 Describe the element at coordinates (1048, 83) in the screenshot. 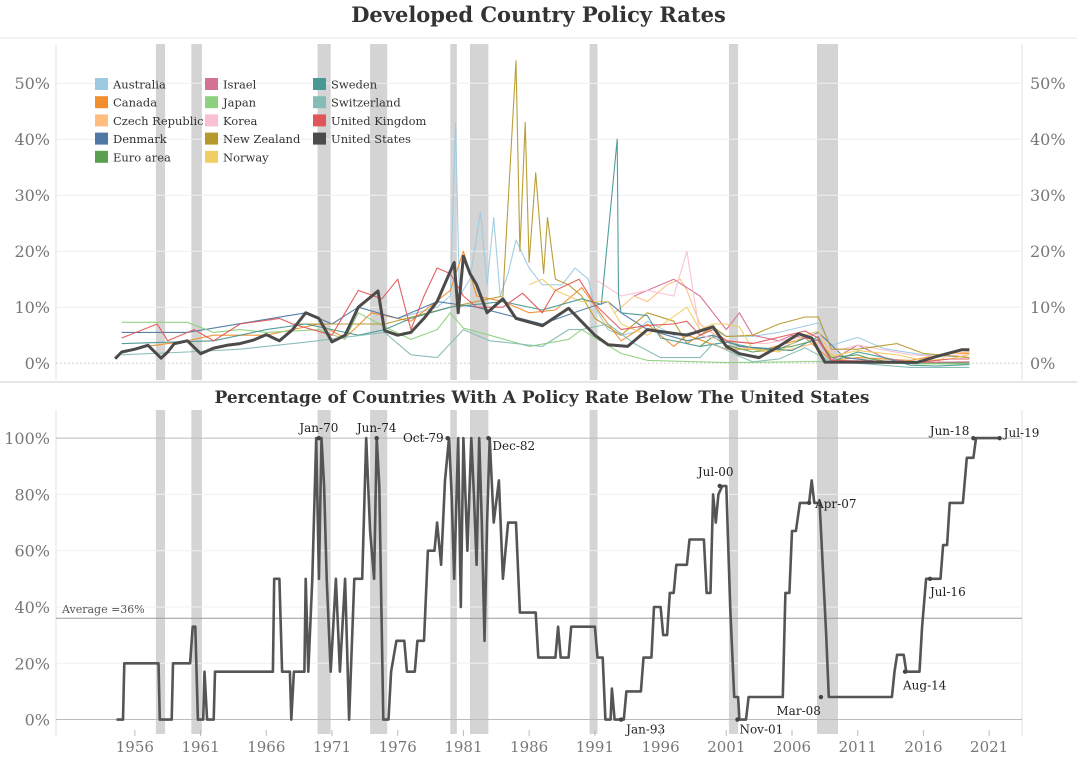

I see `top-y-tick-label-right: 50%` at that location.